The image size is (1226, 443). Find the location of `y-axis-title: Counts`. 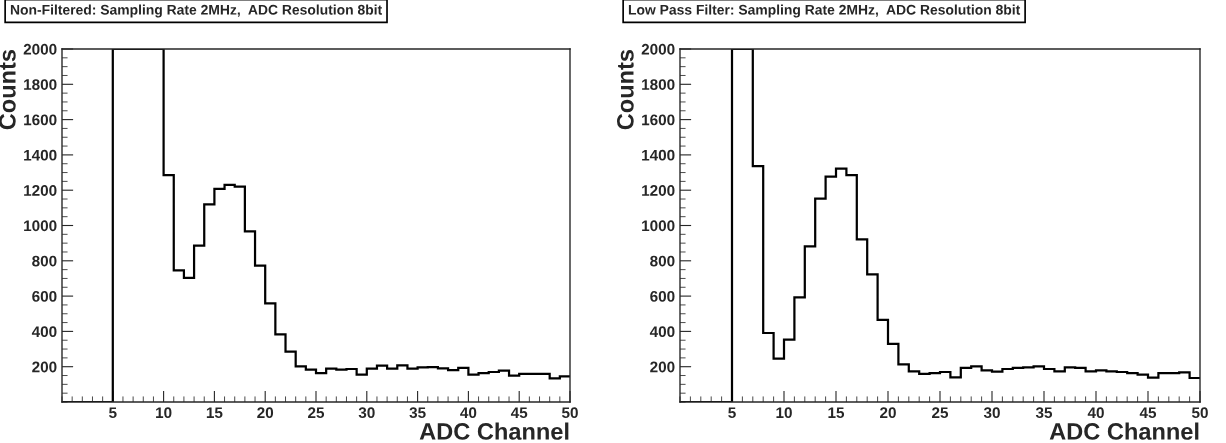

y-axis-title: Counts is located at coordinates (625, 89).